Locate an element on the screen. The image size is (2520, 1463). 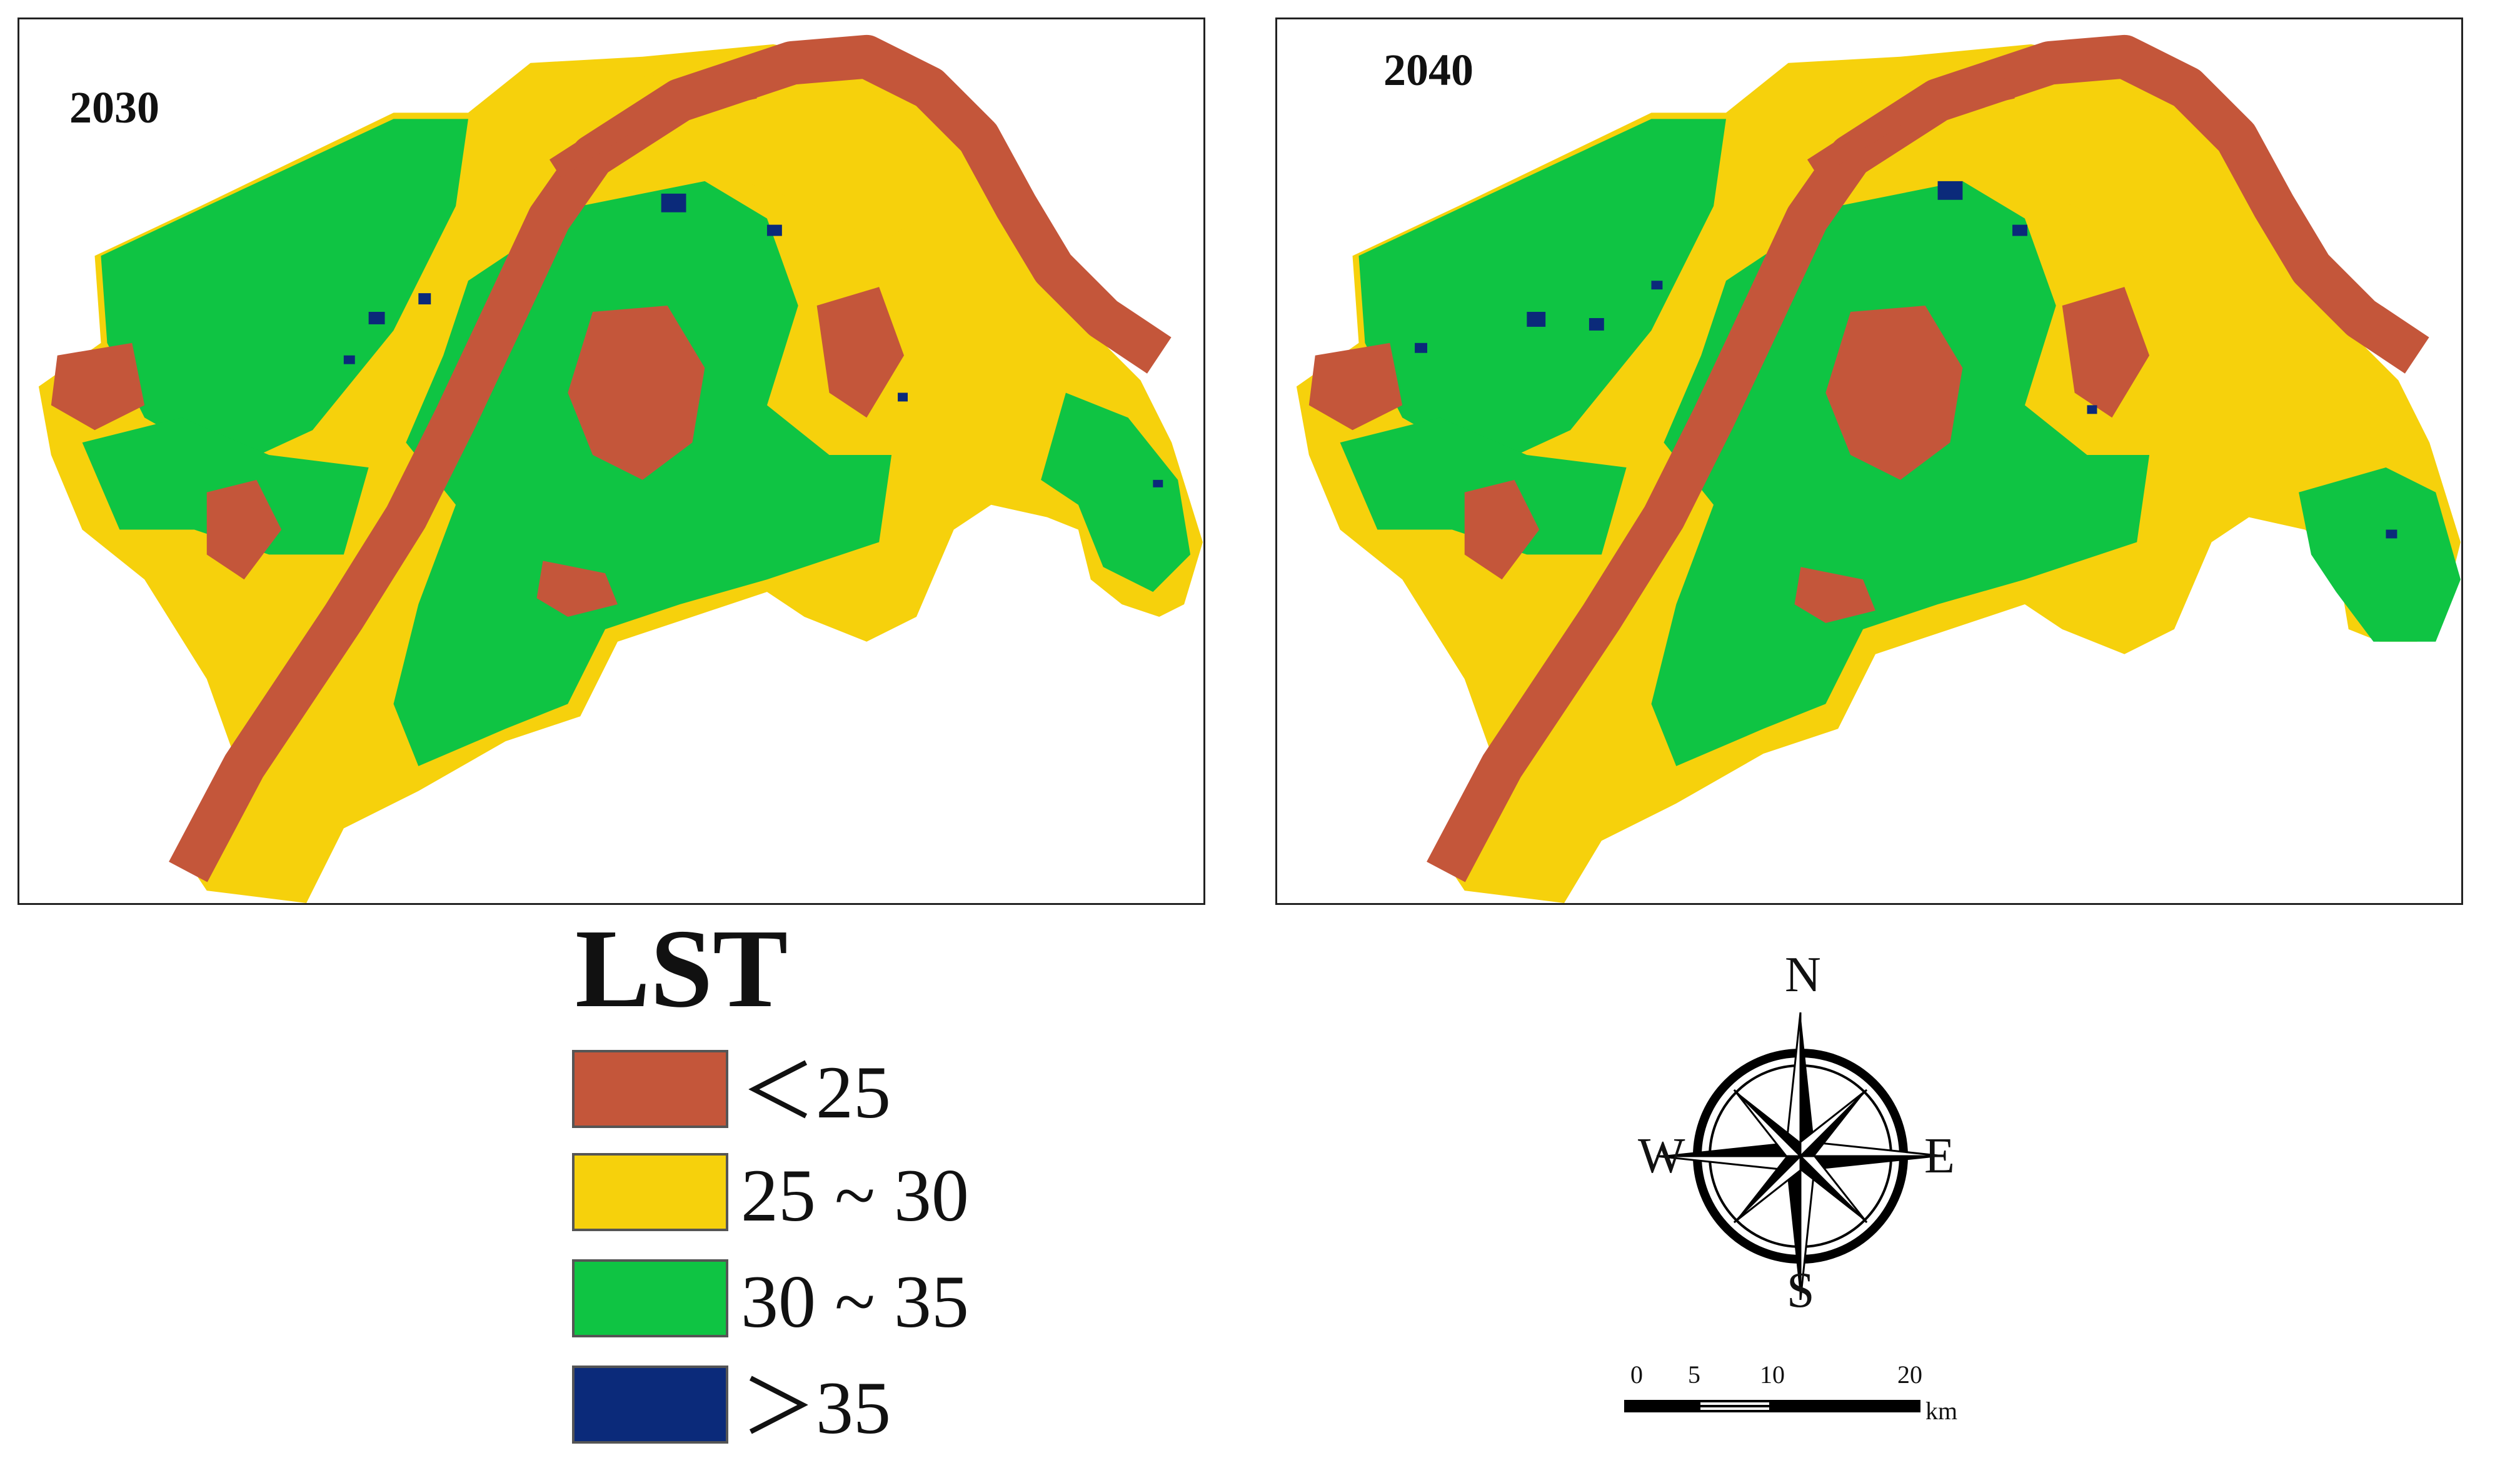
compass-west-label: W is located at coordinates (1662, 1156).